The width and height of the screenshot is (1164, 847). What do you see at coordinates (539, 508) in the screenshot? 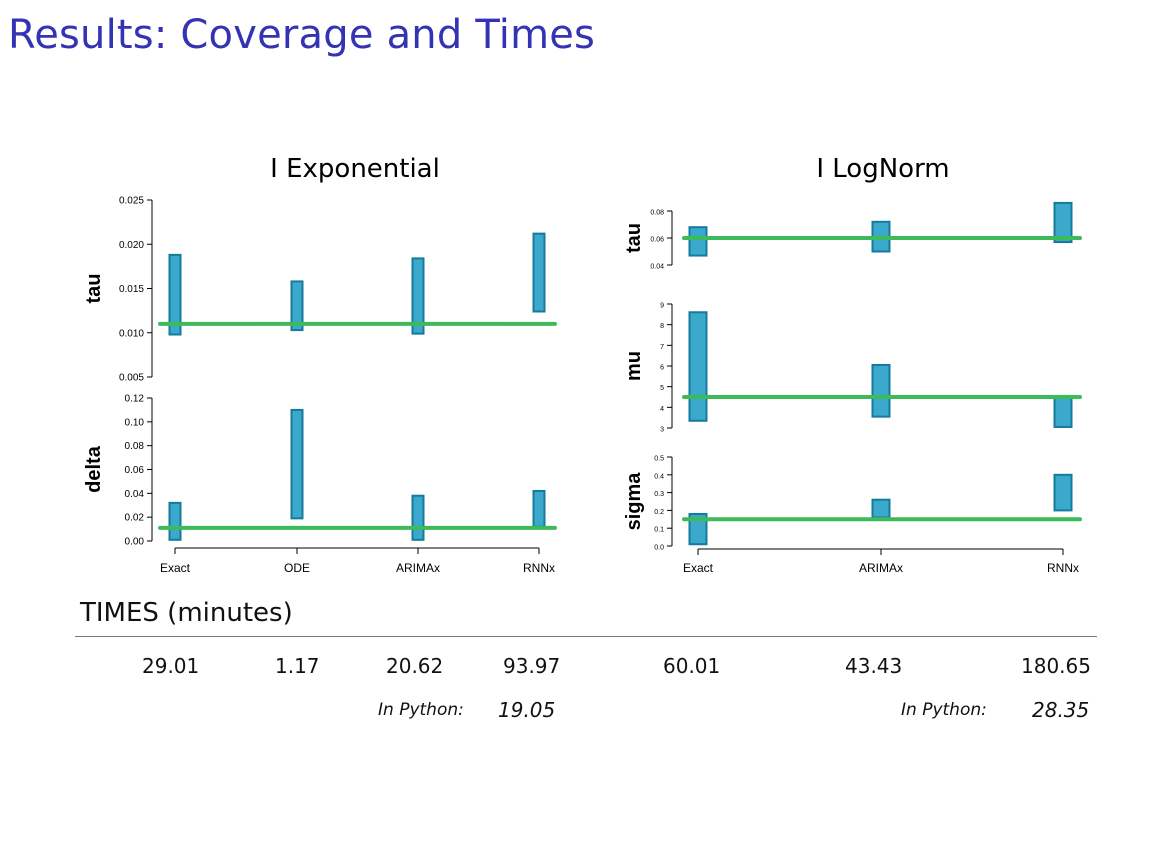
I see `interval-bar-exp-delta-rnnx` at bounding box center [539, 508].